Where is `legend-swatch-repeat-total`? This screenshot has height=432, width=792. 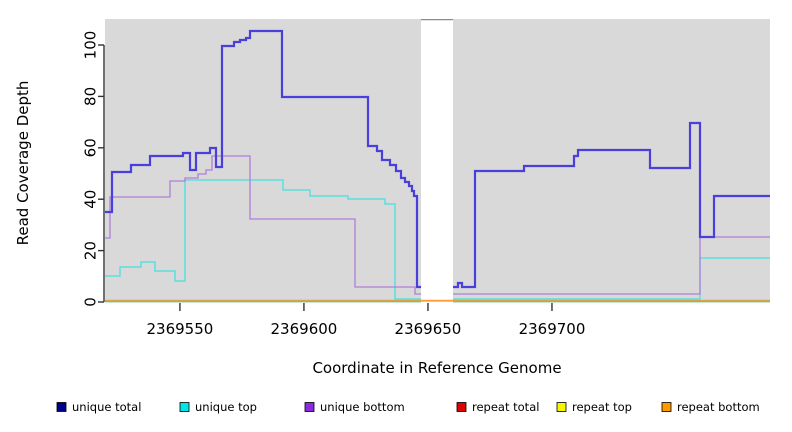 legend-swatch-repeat-total is located at coordinates (461, 407).